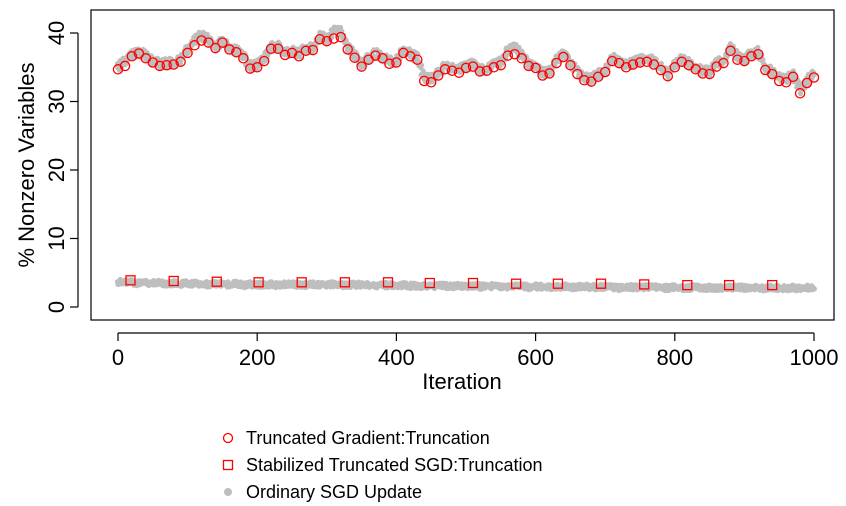 The width and height of the screenshot is (846, 506). I want to click on x-tick-label: 600, so click(535, 357).